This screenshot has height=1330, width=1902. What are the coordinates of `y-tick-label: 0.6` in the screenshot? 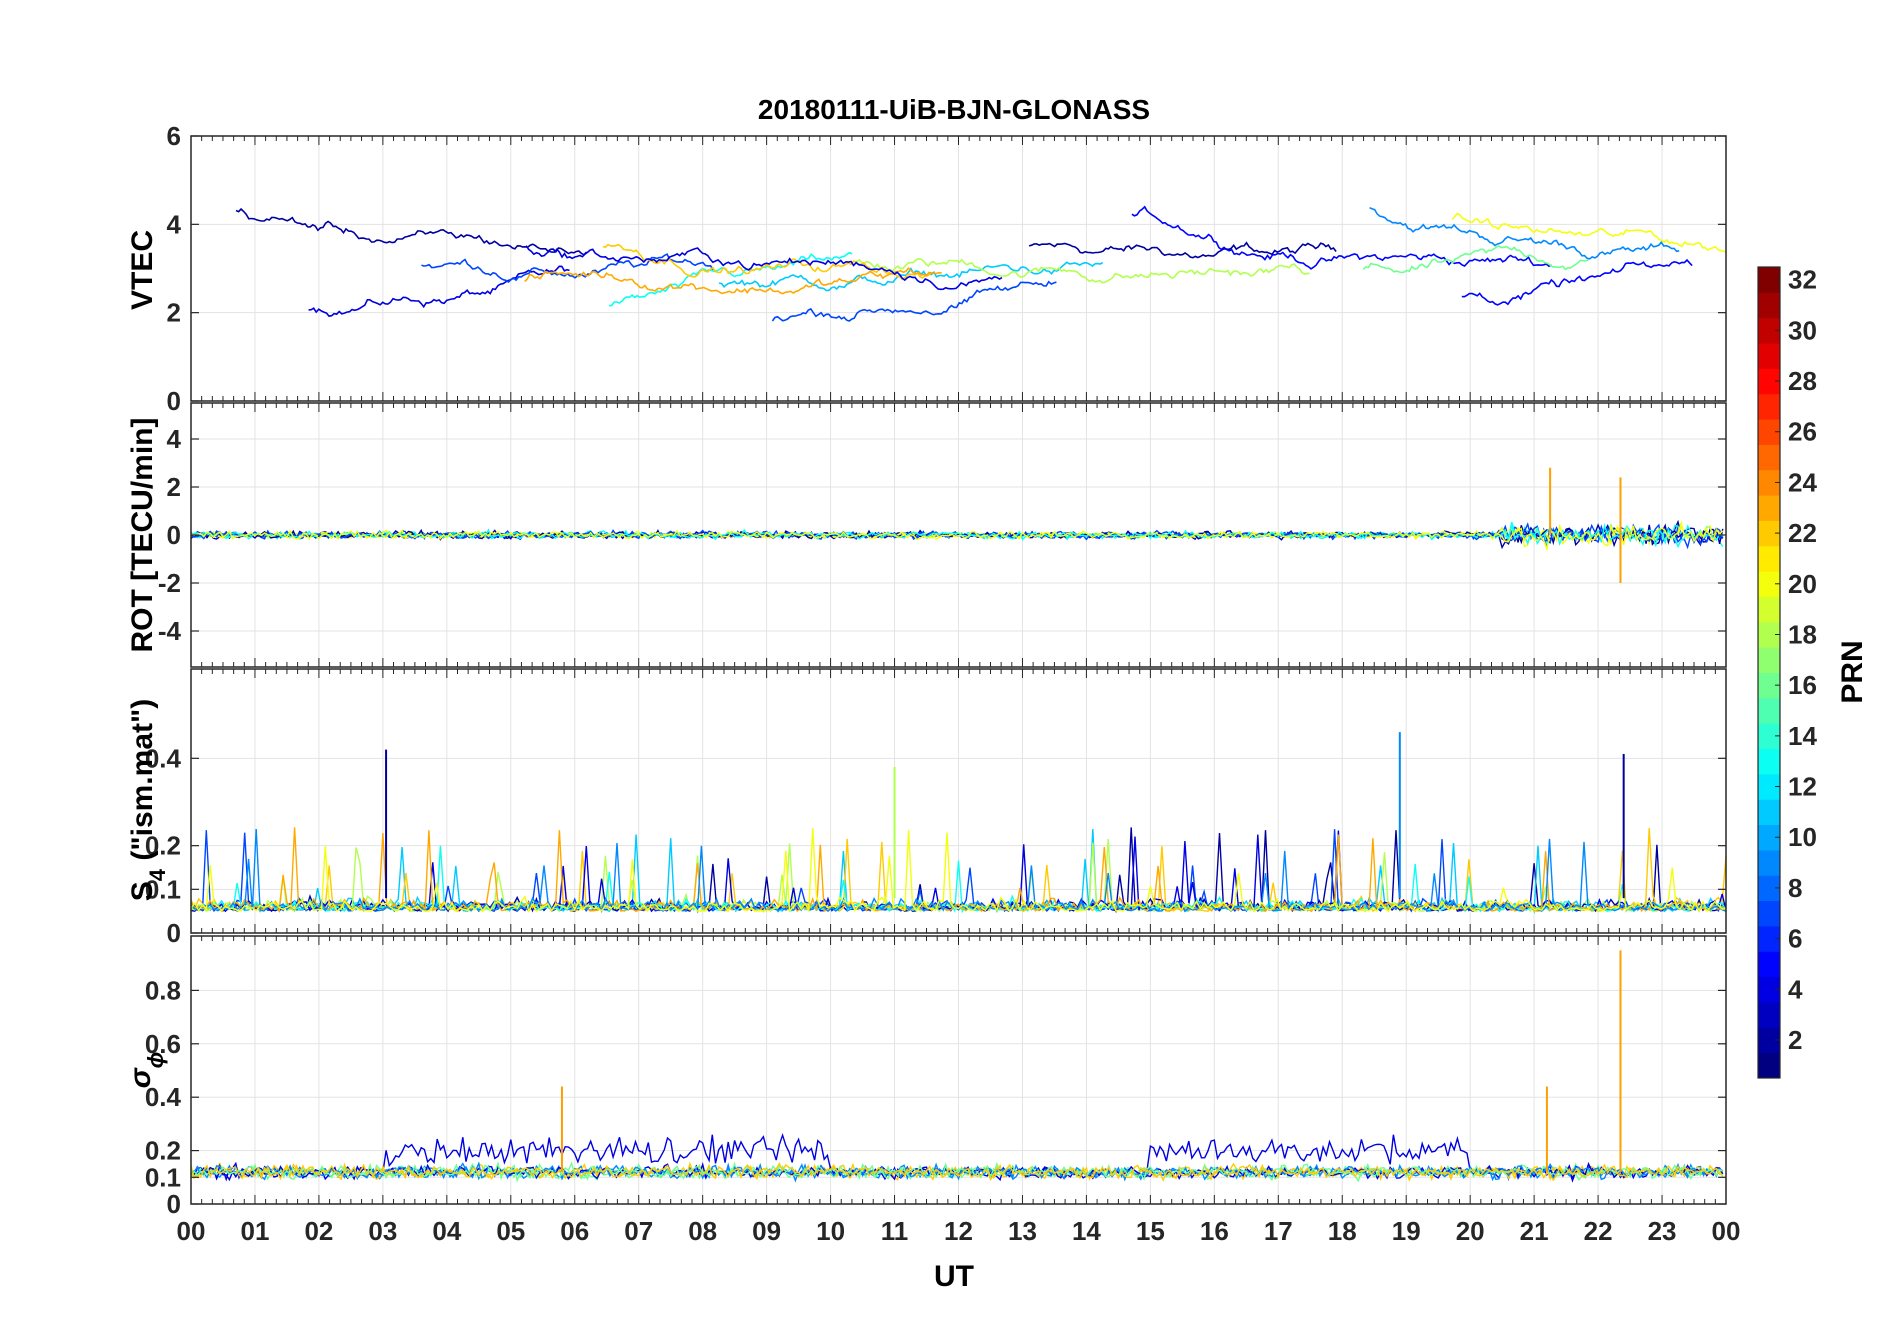 It's located at (163, 1044).